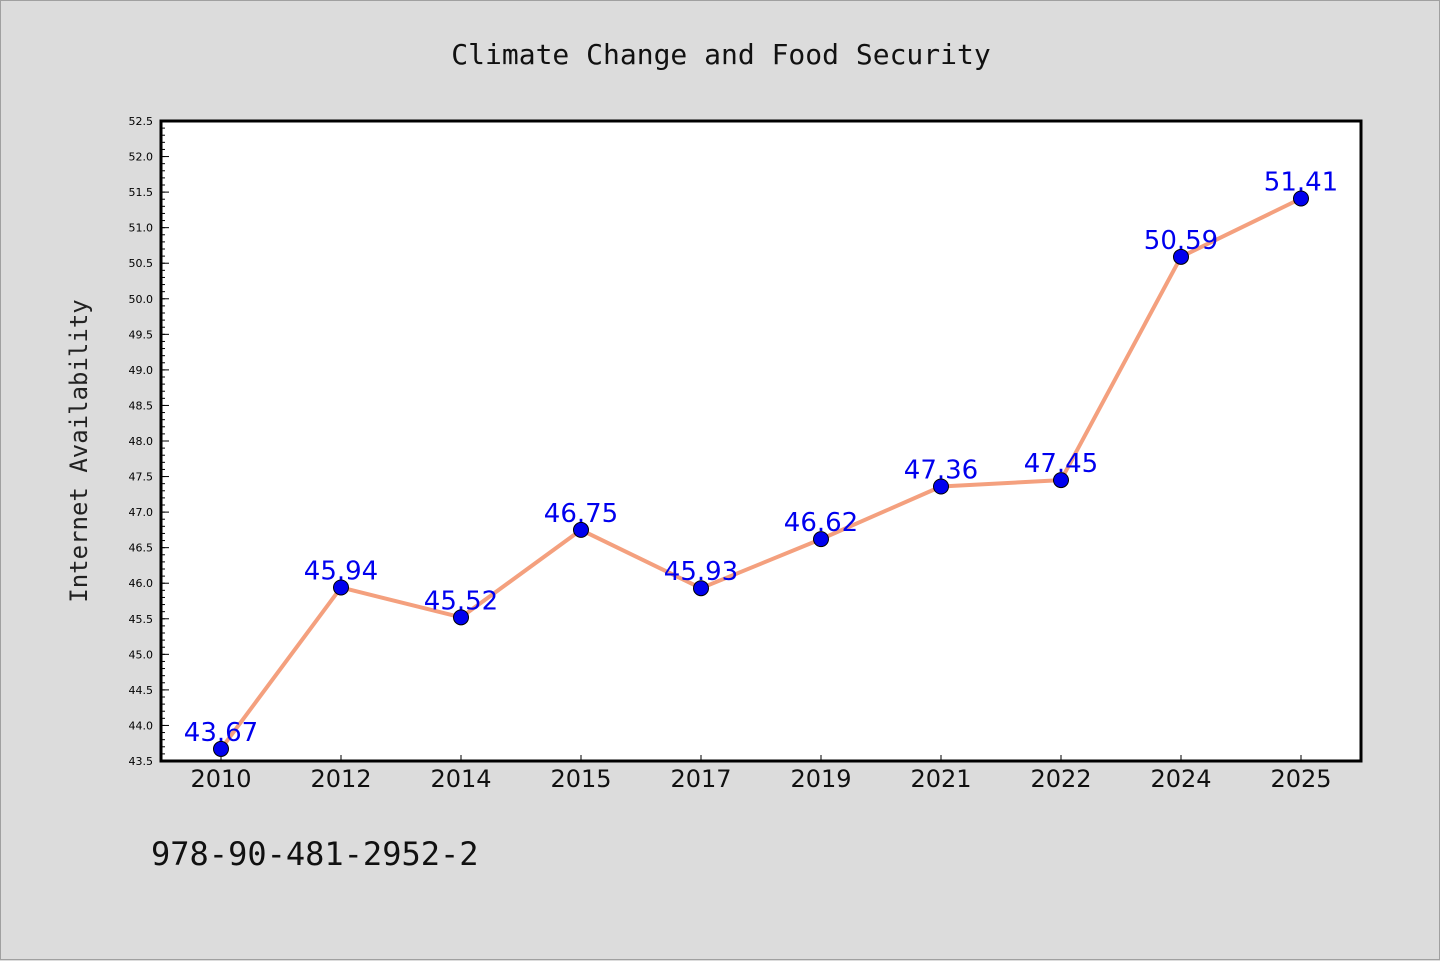 This screenshot has height=961, width=1440. What do you see at coordinates (141, 441) in the screenshot?
I see `y-tick-label: 48.0` at bounding box center [141, 441].